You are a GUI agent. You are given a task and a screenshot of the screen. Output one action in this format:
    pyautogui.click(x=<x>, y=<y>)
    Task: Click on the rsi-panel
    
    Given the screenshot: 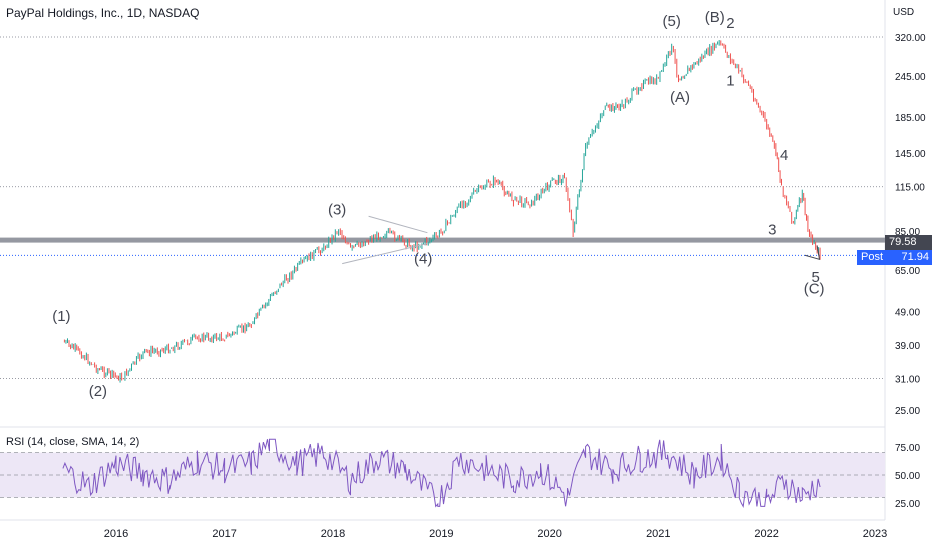 What is the action you would take?
    pyautogui.click(x=442, y=473)
    